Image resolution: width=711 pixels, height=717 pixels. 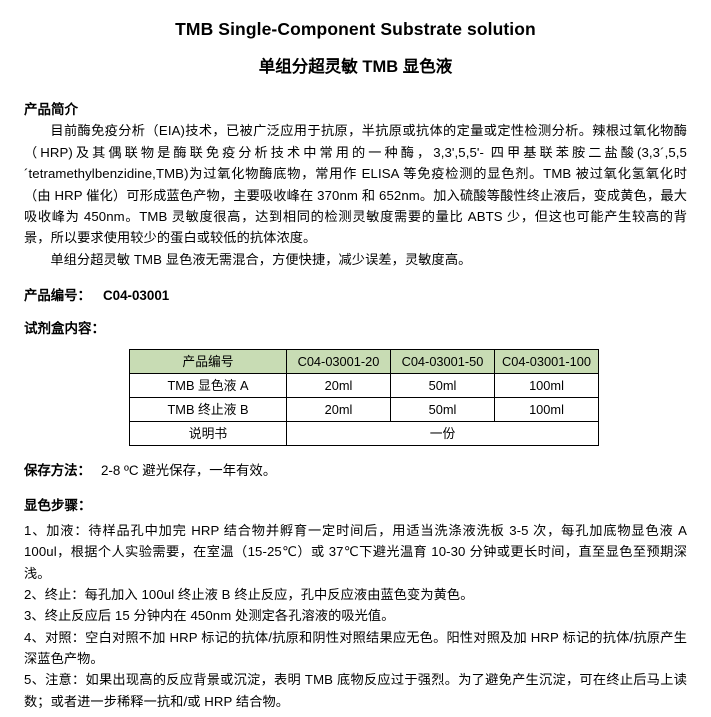 I want to click on table-row: 说明书 一份, so click(x=364, y=434).